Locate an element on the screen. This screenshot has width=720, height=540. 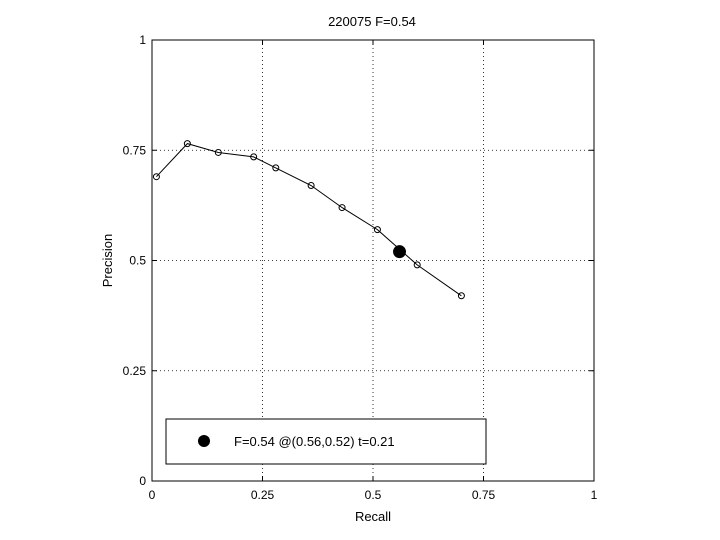
y-tick-label: 0 is located at coordinates (142, 481).